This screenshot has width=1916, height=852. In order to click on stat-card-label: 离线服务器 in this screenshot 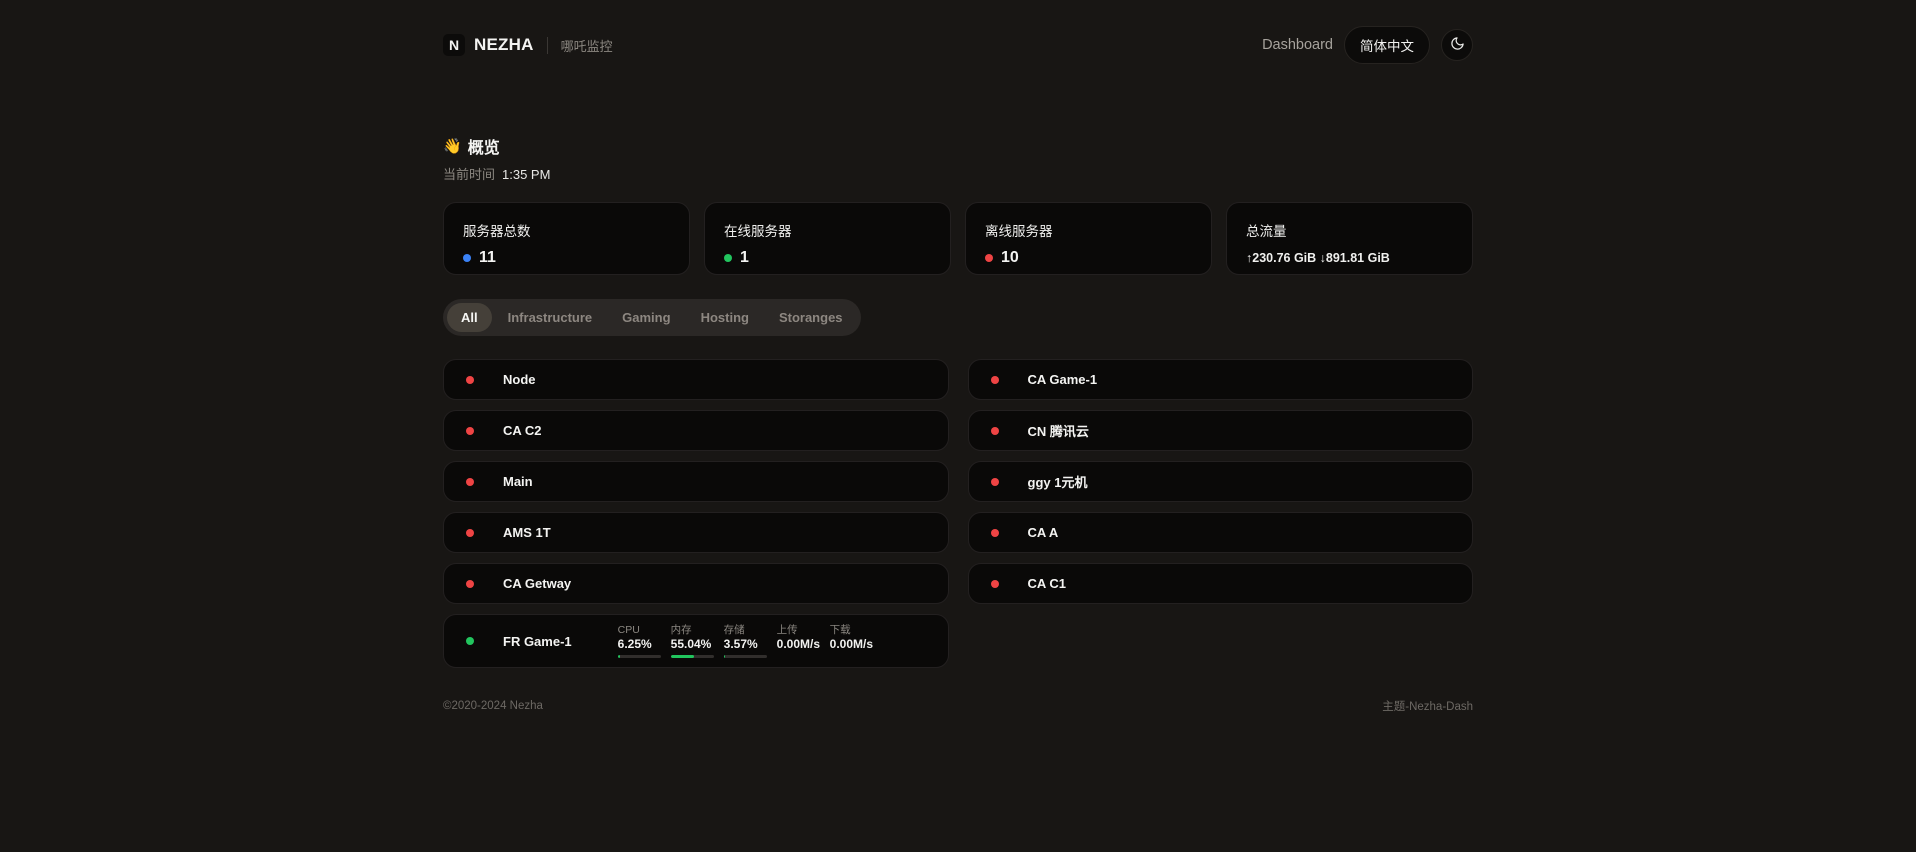, I will do `click(1019, 231)`.